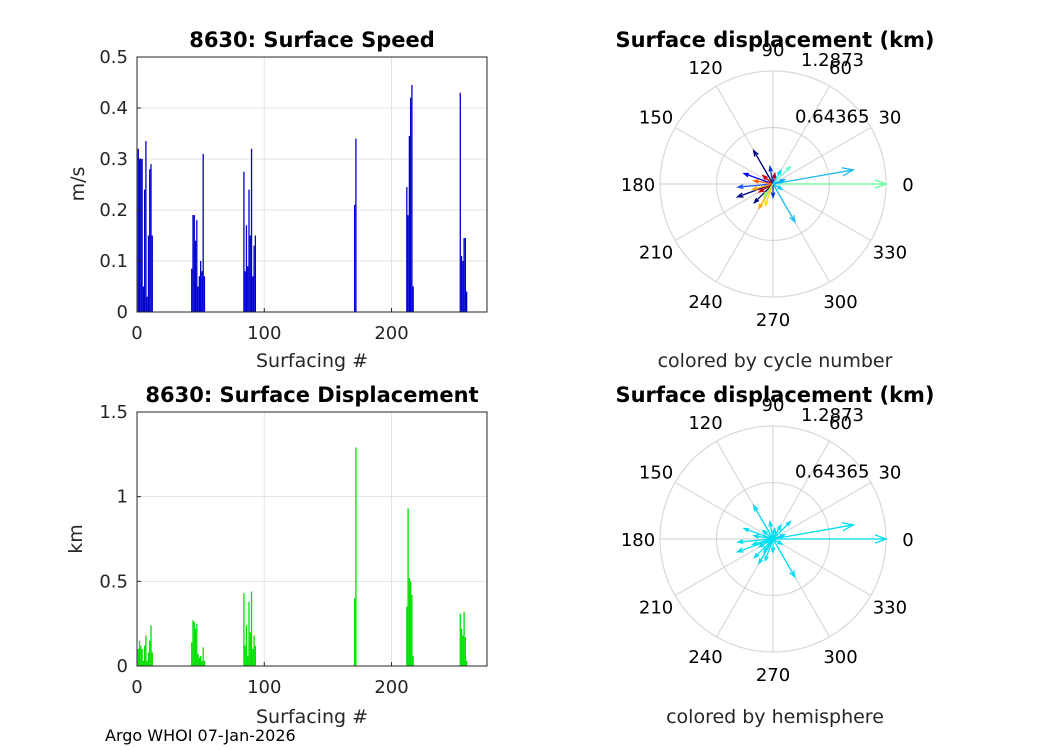  I want to click on polar-hemisphere-angle-label: 240, so click(705, 657).